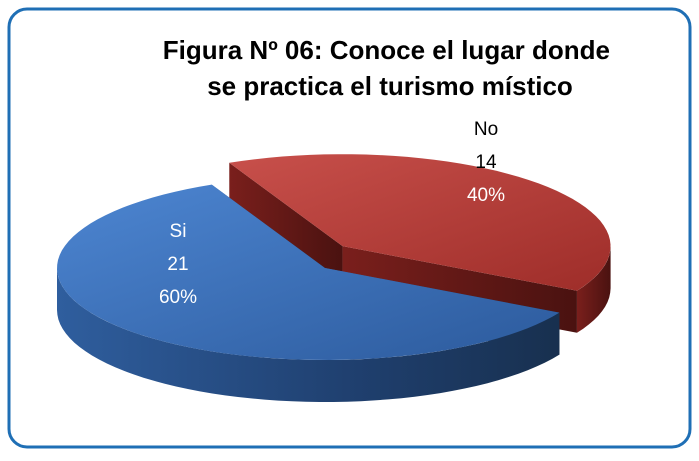 The image size is (699, 461). I want to click on category-label: Si, so click(178, 231).